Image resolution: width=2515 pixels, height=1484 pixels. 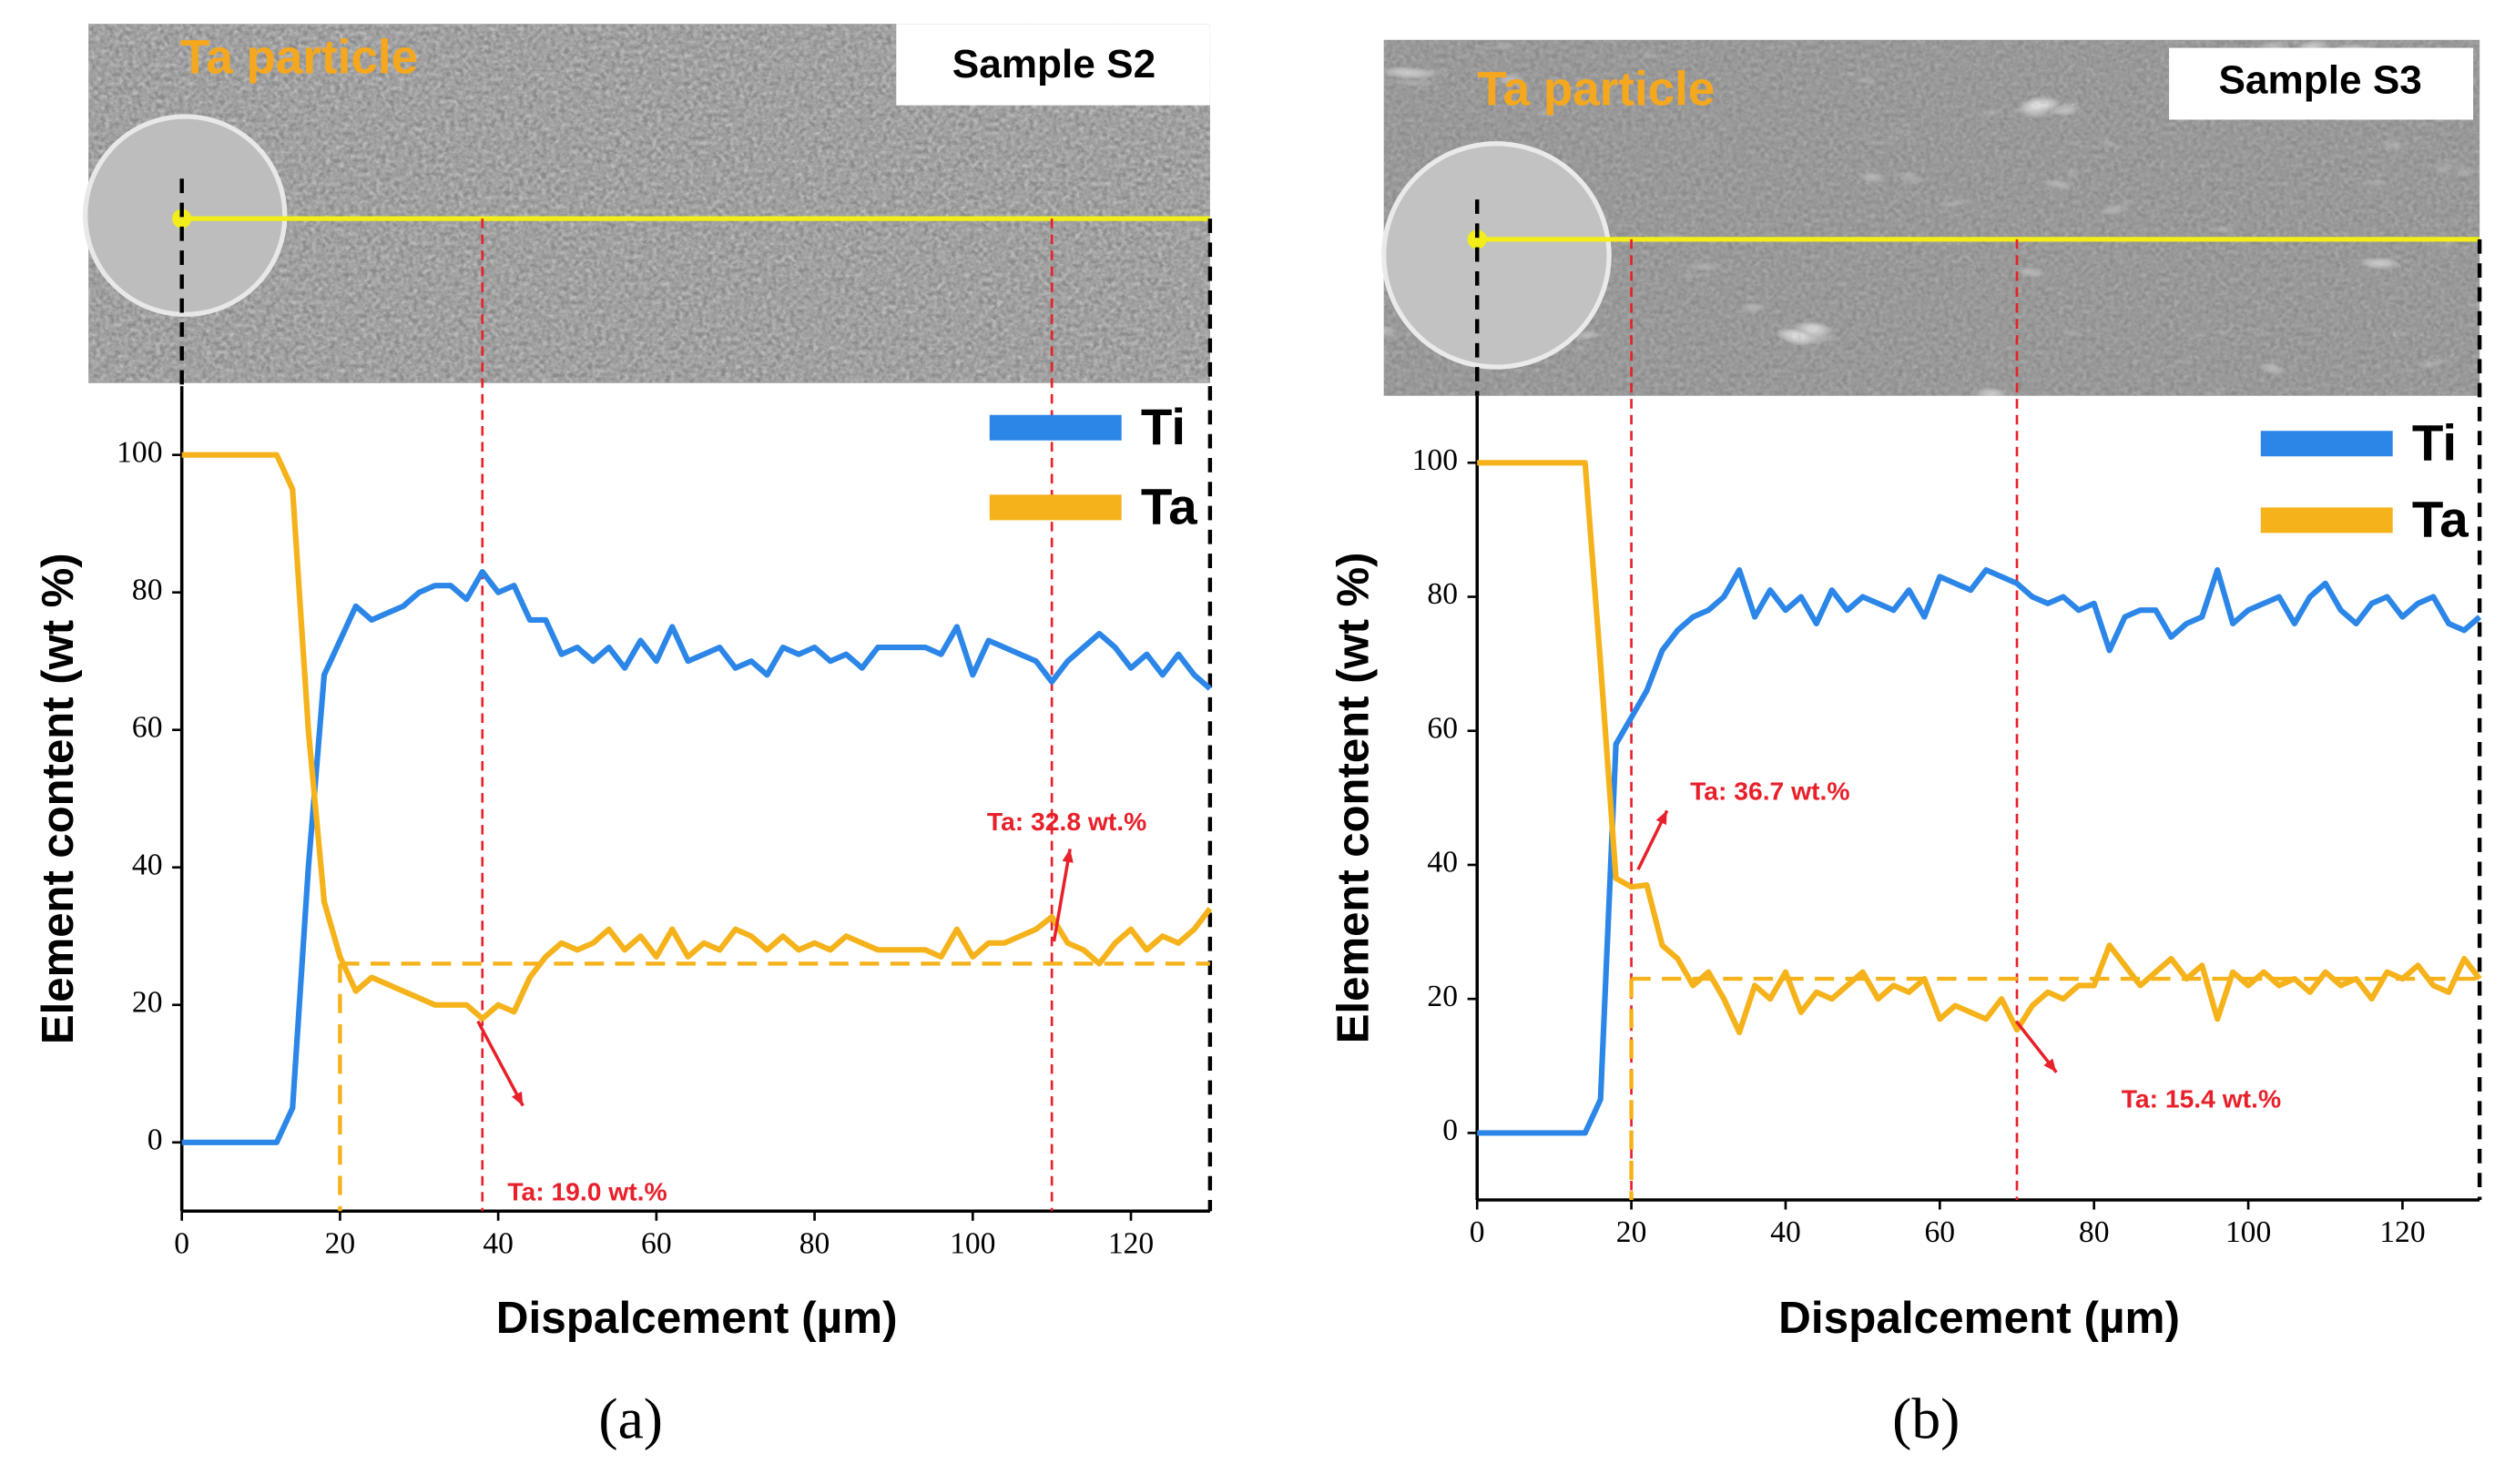 What do you see at coordinates (1931, 217) in the screenshot?
I see `sem-image-b` at bounding box center [1931, 217].